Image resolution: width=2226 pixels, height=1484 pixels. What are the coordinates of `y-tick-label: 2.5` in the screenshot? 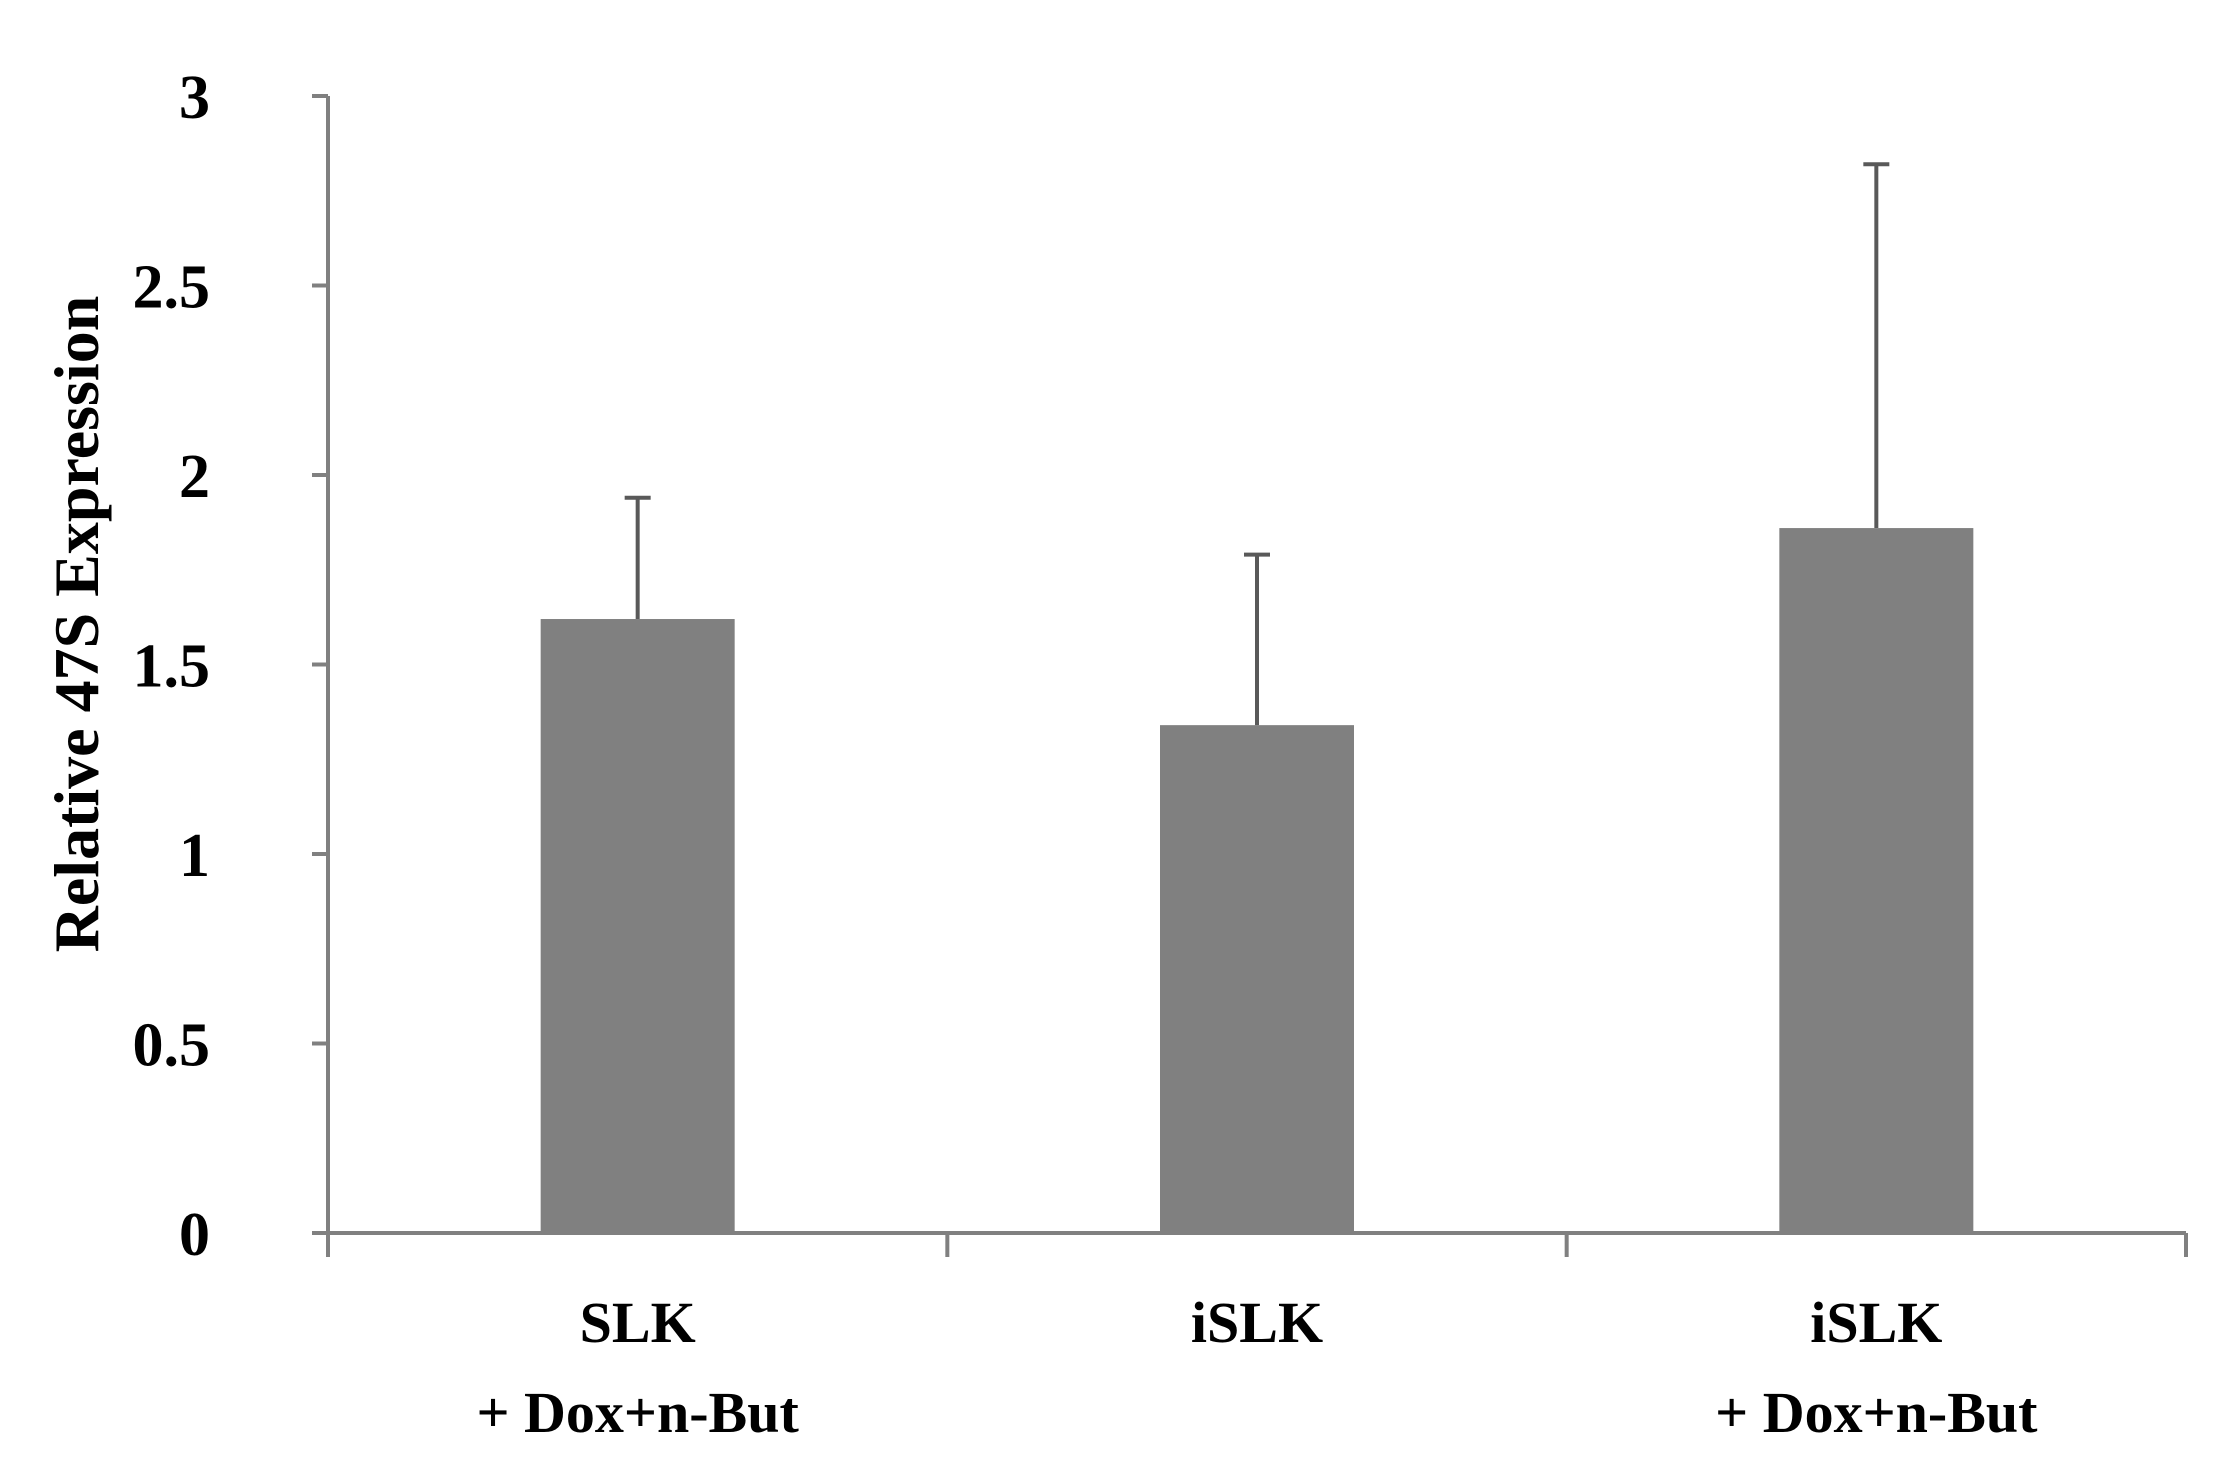 It's located at (172, 288).